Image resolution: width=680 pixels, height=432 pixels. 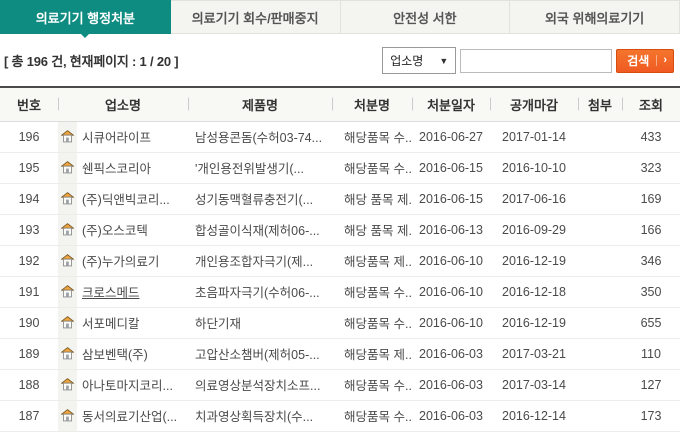 What do you see at coordinates (115, 355) in the screenshot?
I see `company-link: 삼보벤택(주)` at bounding box center [115, 355].